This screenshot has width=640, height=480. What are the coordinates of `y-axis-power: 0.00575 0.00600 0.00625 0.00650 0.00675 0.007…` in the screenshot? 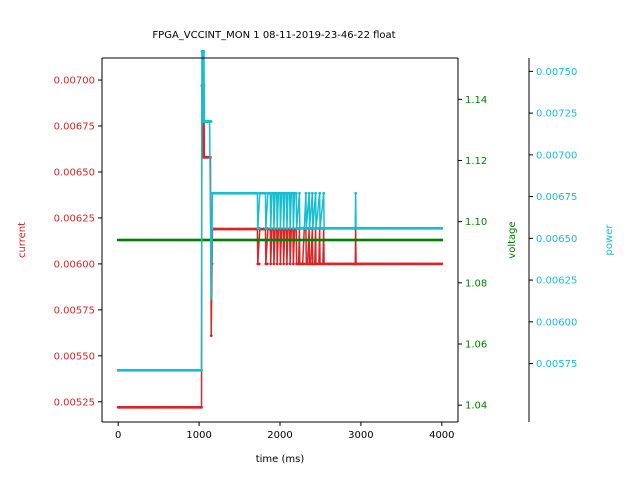 It's located at (553, 218).